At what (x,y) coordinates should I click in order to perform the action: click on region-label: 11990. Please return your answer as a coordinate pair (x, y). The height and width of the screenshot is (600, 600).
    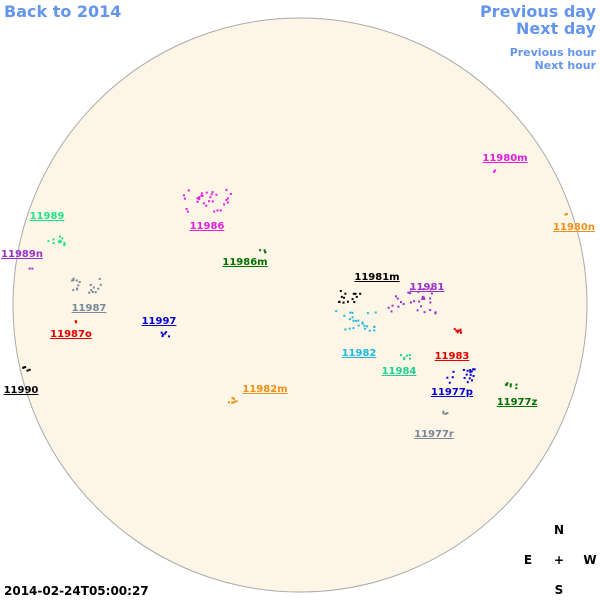
    Looking at the image, I should click on (21, 390).